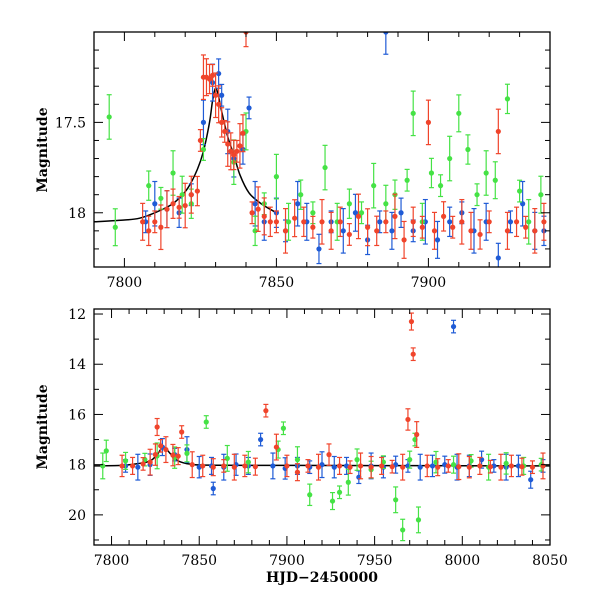 This screenshot has height=600, width=600. Describe the element at coordinates (77, 315) in the screenshot. I see `y-tick-label: 12` at that location.